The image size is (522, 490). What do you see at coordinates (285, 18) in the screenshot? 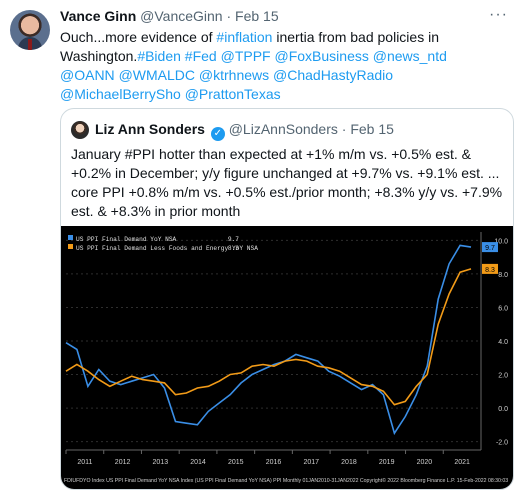
I see `tweet-header: Vance Ginn @VanceGinn · Feb 15` at bounding box center [285, 18].